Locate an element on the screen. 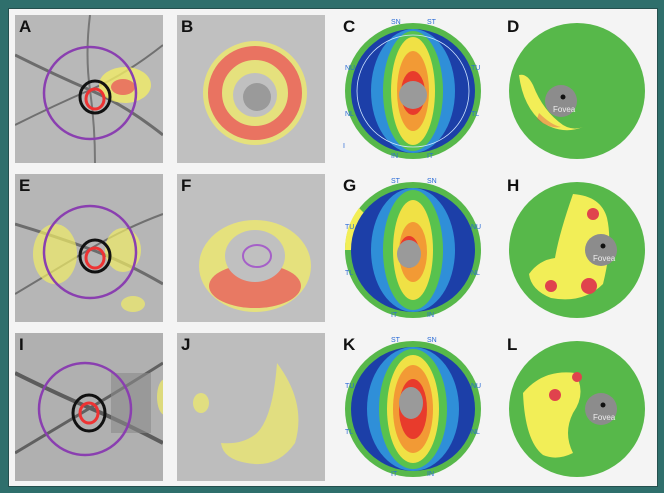  panel-label: D is located at coordinates (513, 26).